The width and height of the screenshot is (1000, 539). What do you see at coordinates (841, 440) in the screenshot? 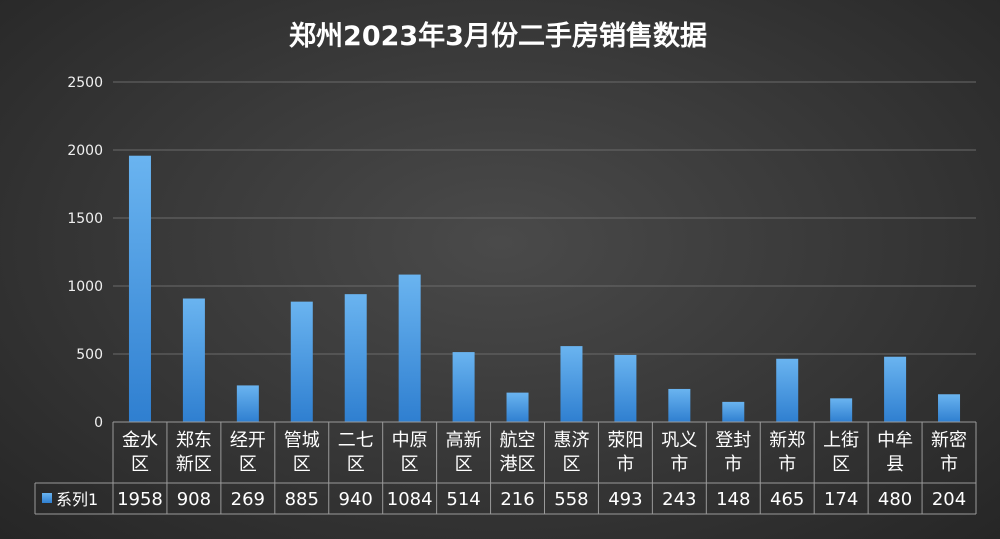
I see `category-label: 上街` at bounding box center [841, 440].